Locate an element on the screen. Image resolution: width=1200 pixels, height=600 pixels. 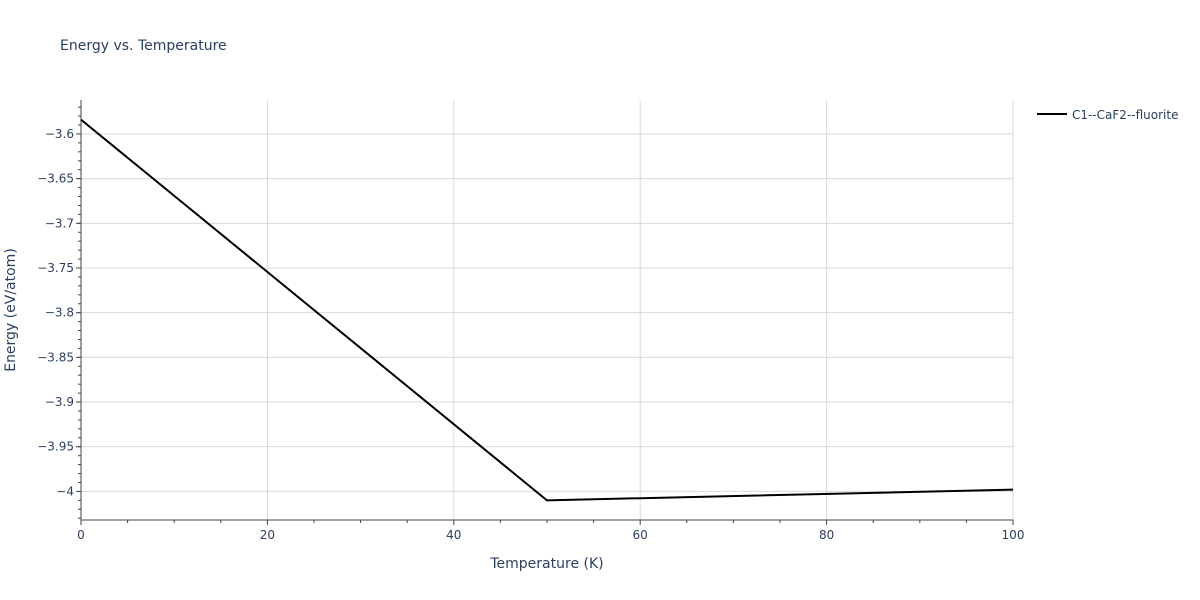
legend-label: C1--CaF2--fluorite is located at coordinates (1125, 115).